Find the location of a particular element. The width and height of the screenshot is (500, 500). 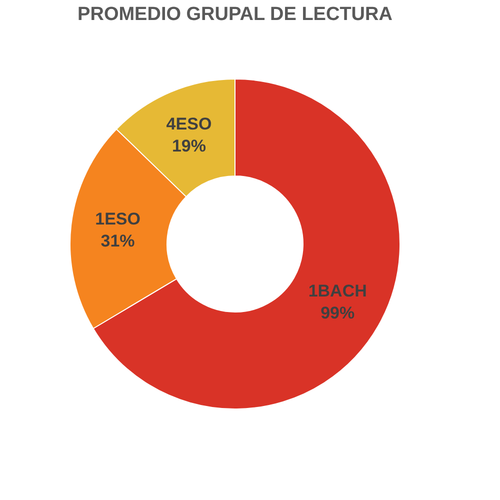

data-label: 19% is located at coordinates (189, 146).